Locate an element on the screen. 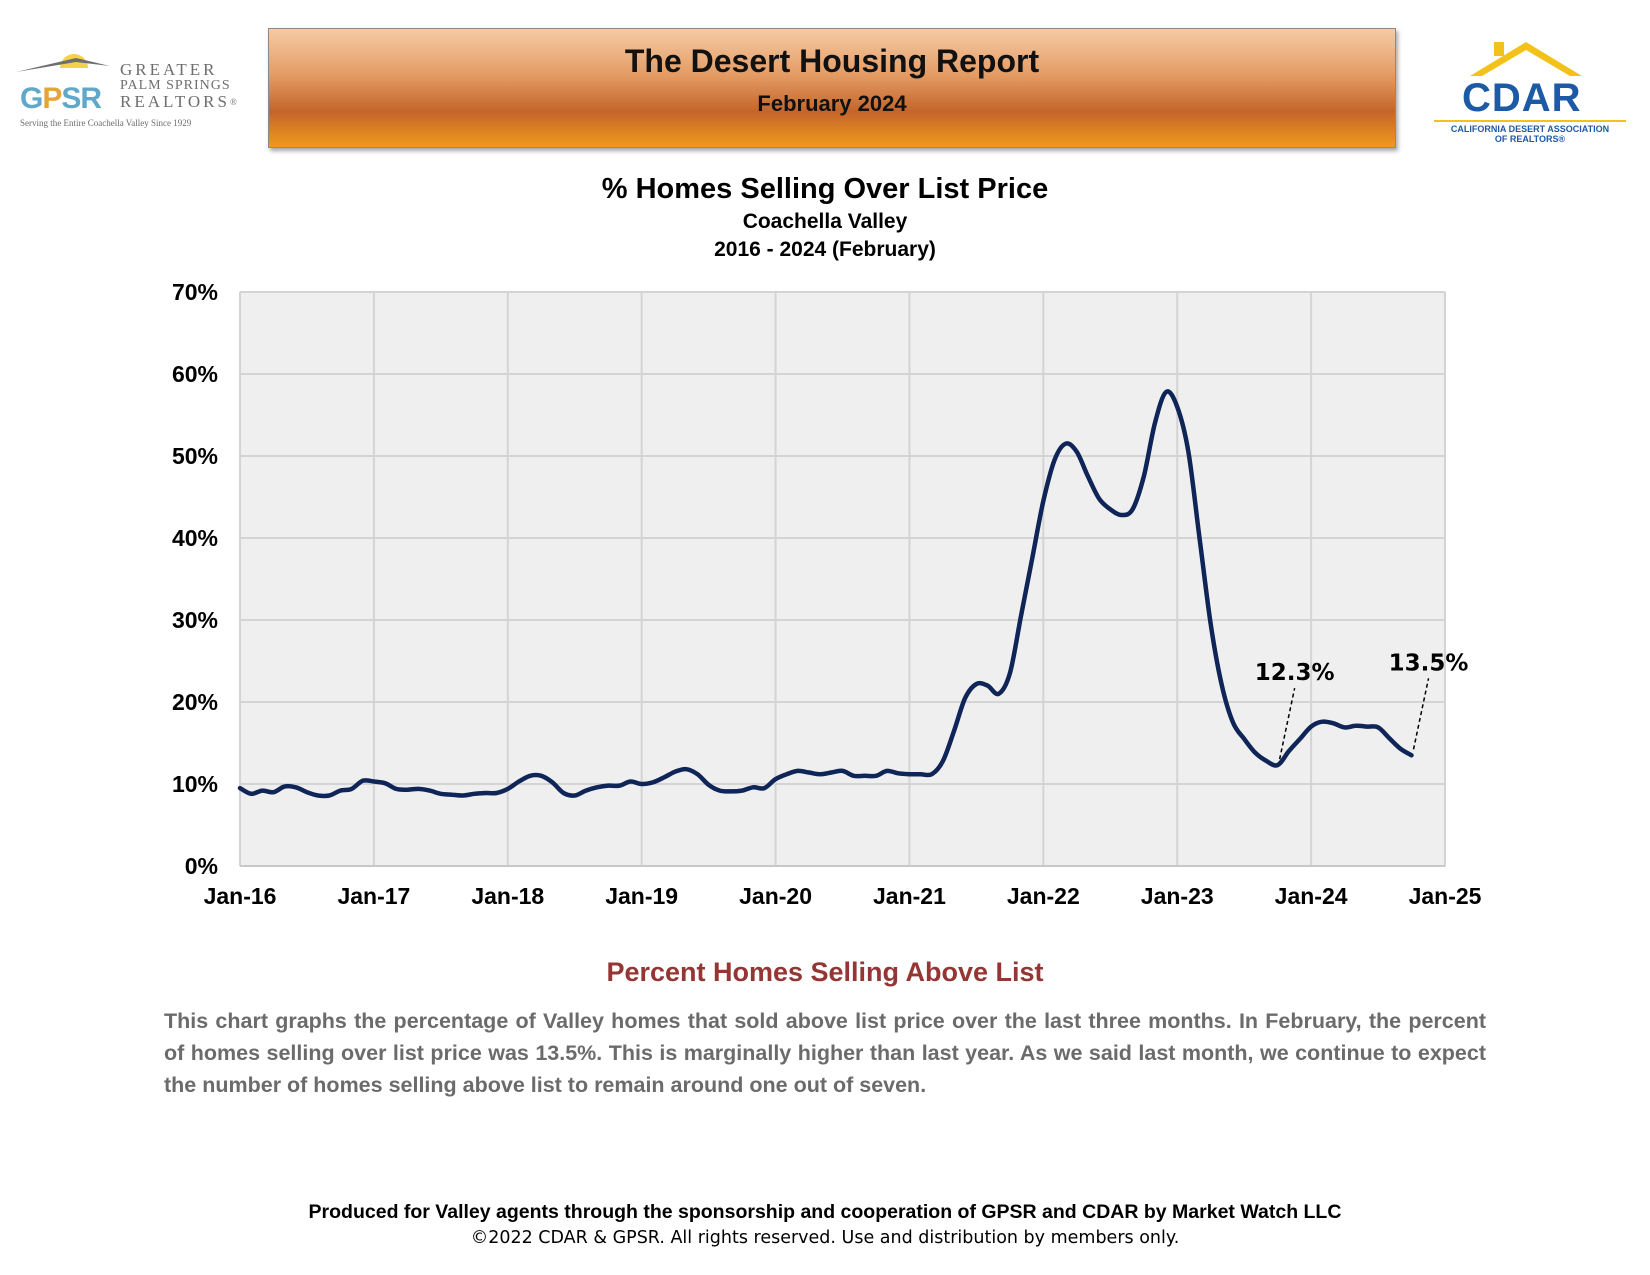 This screenshot has width=1650, height=1275. y-tick-label: 60% is located at coordinates (195, 374).